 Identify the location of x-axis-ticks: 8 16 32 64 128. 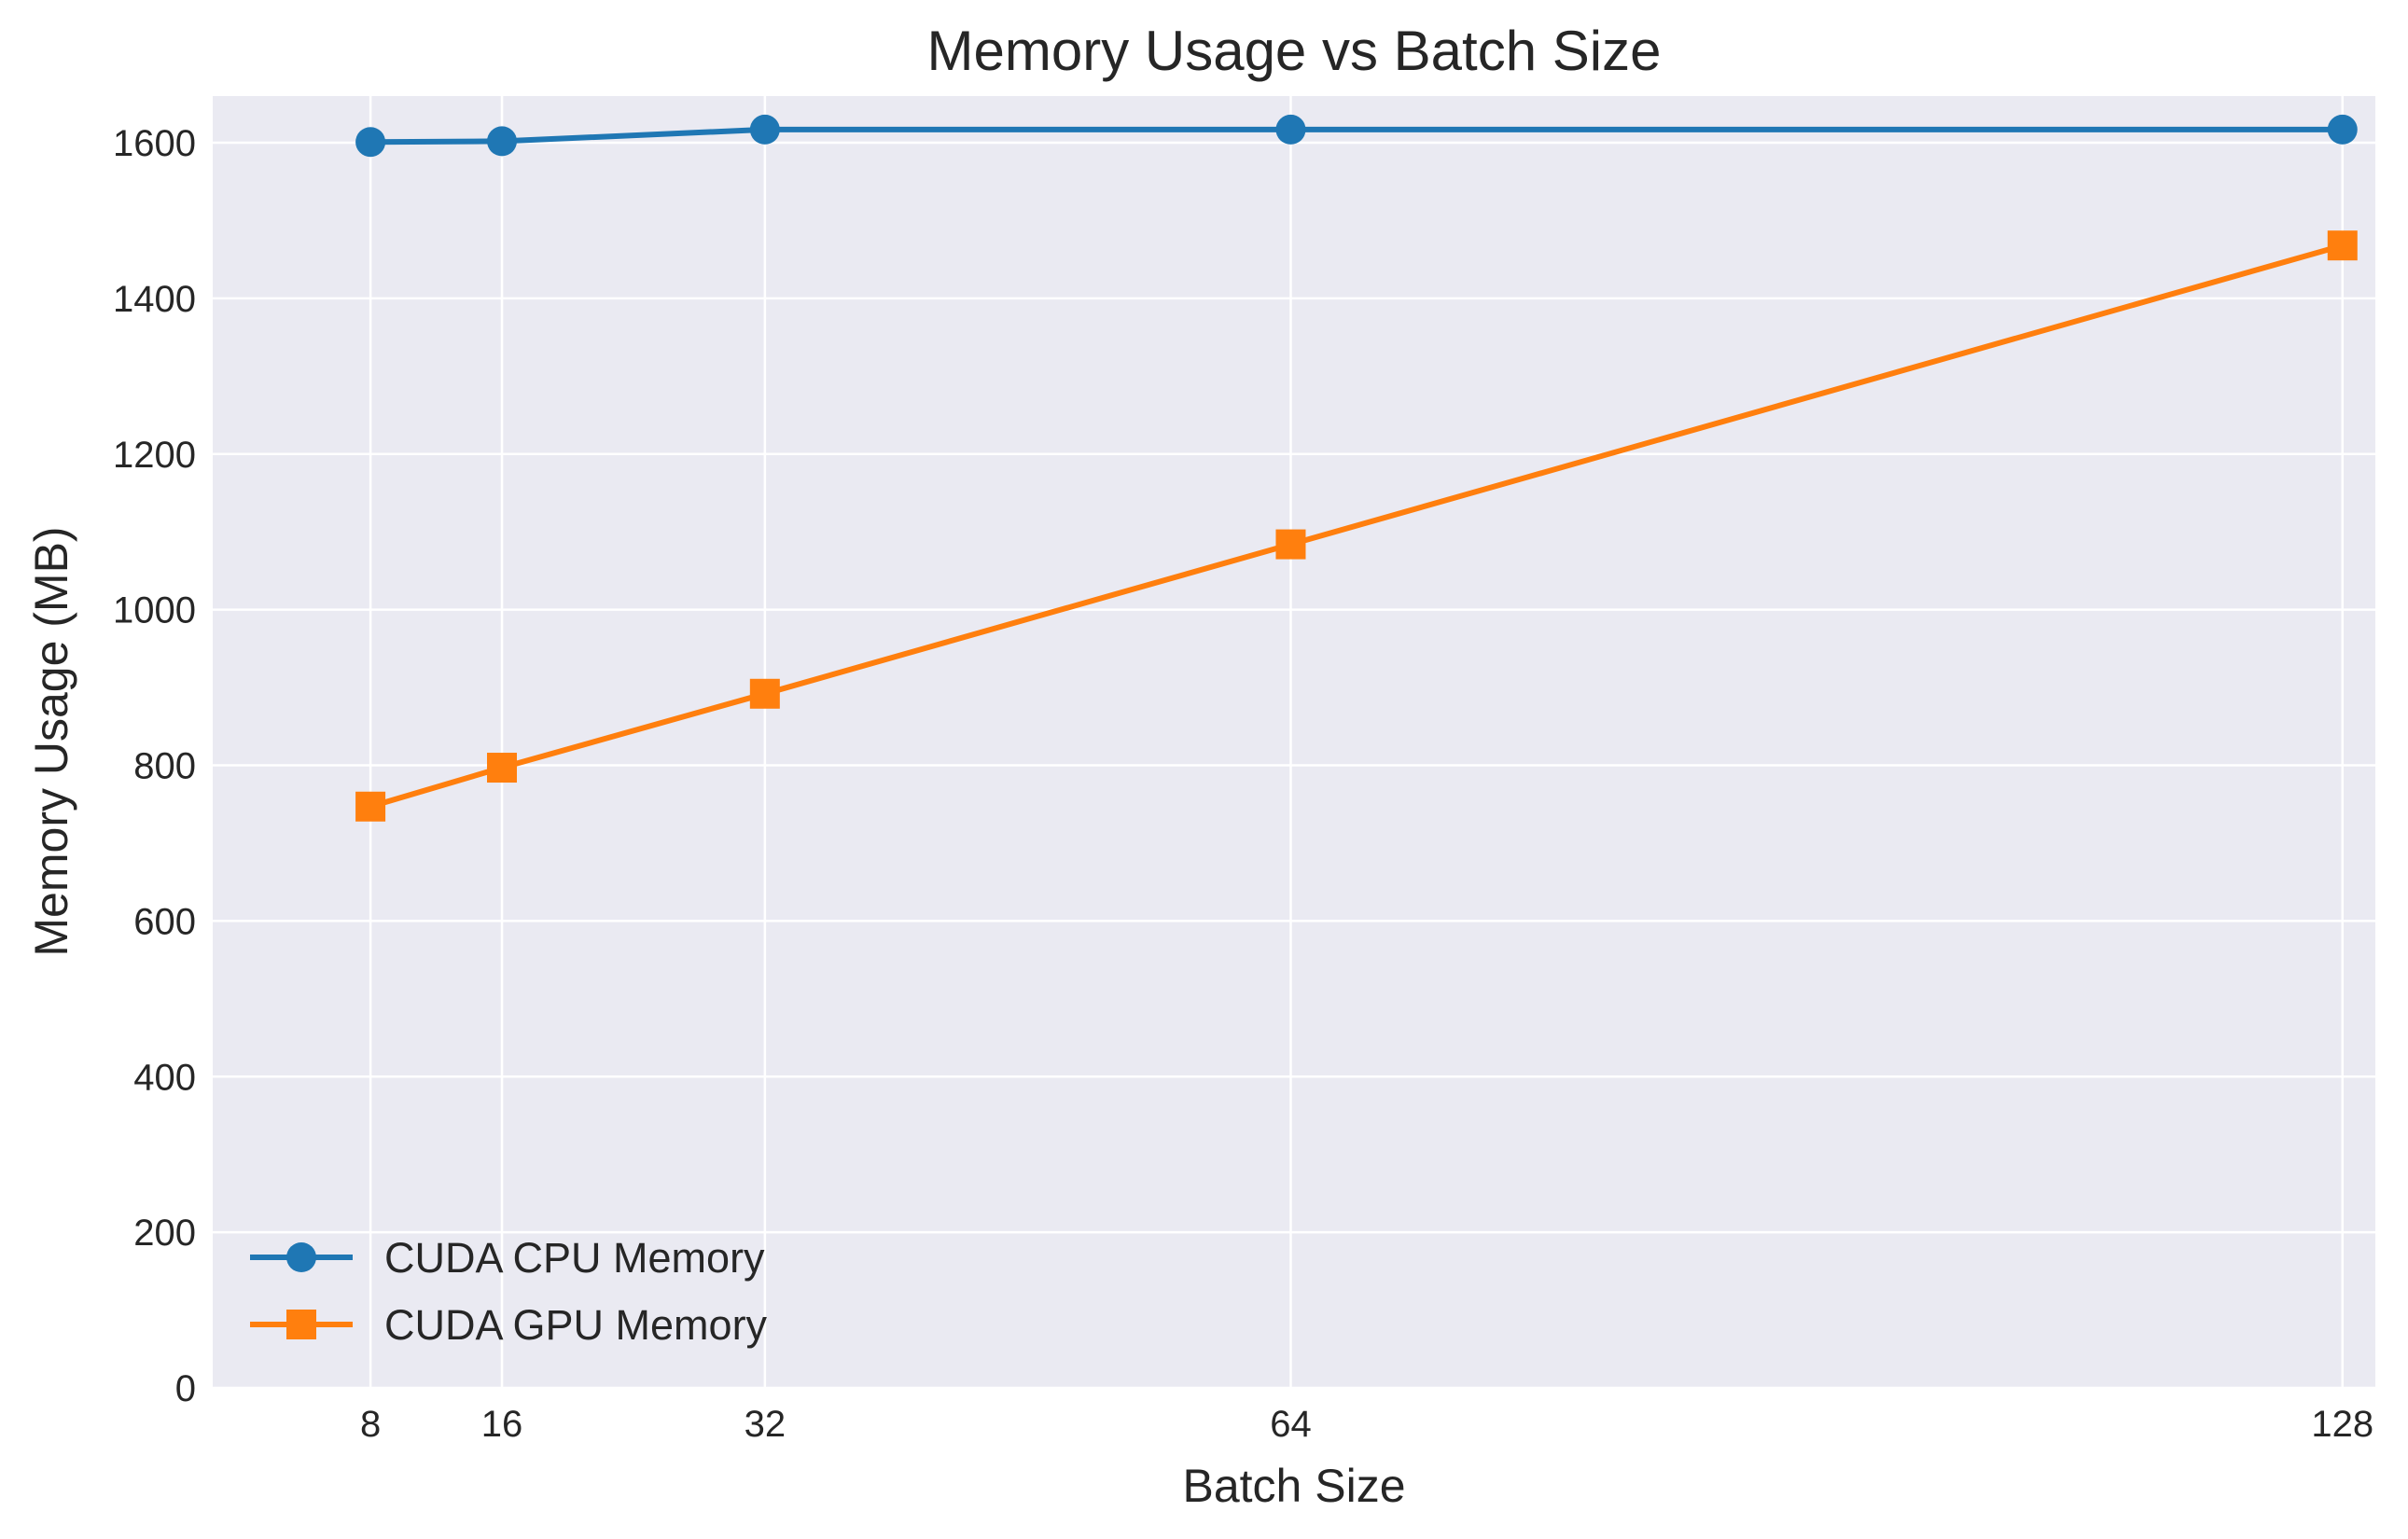
(1367, 1425).